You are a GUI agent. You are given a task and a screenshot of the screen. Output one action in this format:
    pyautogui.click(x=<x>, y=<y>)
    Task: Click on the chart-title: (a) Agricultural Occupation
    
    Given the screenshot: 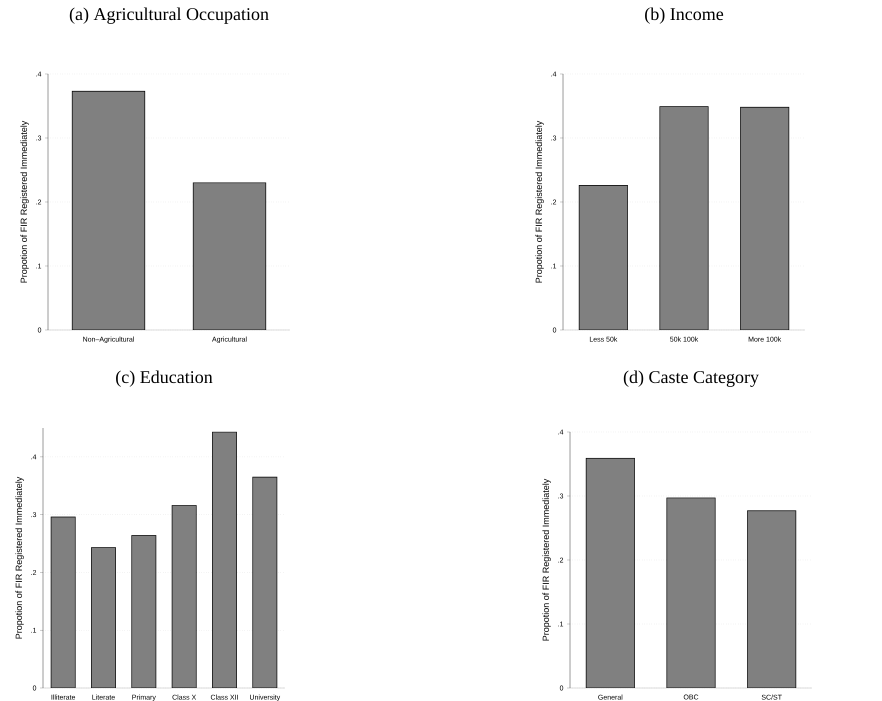 What is the action you would take?
    pyautogui.click(x=169, y=15)
    